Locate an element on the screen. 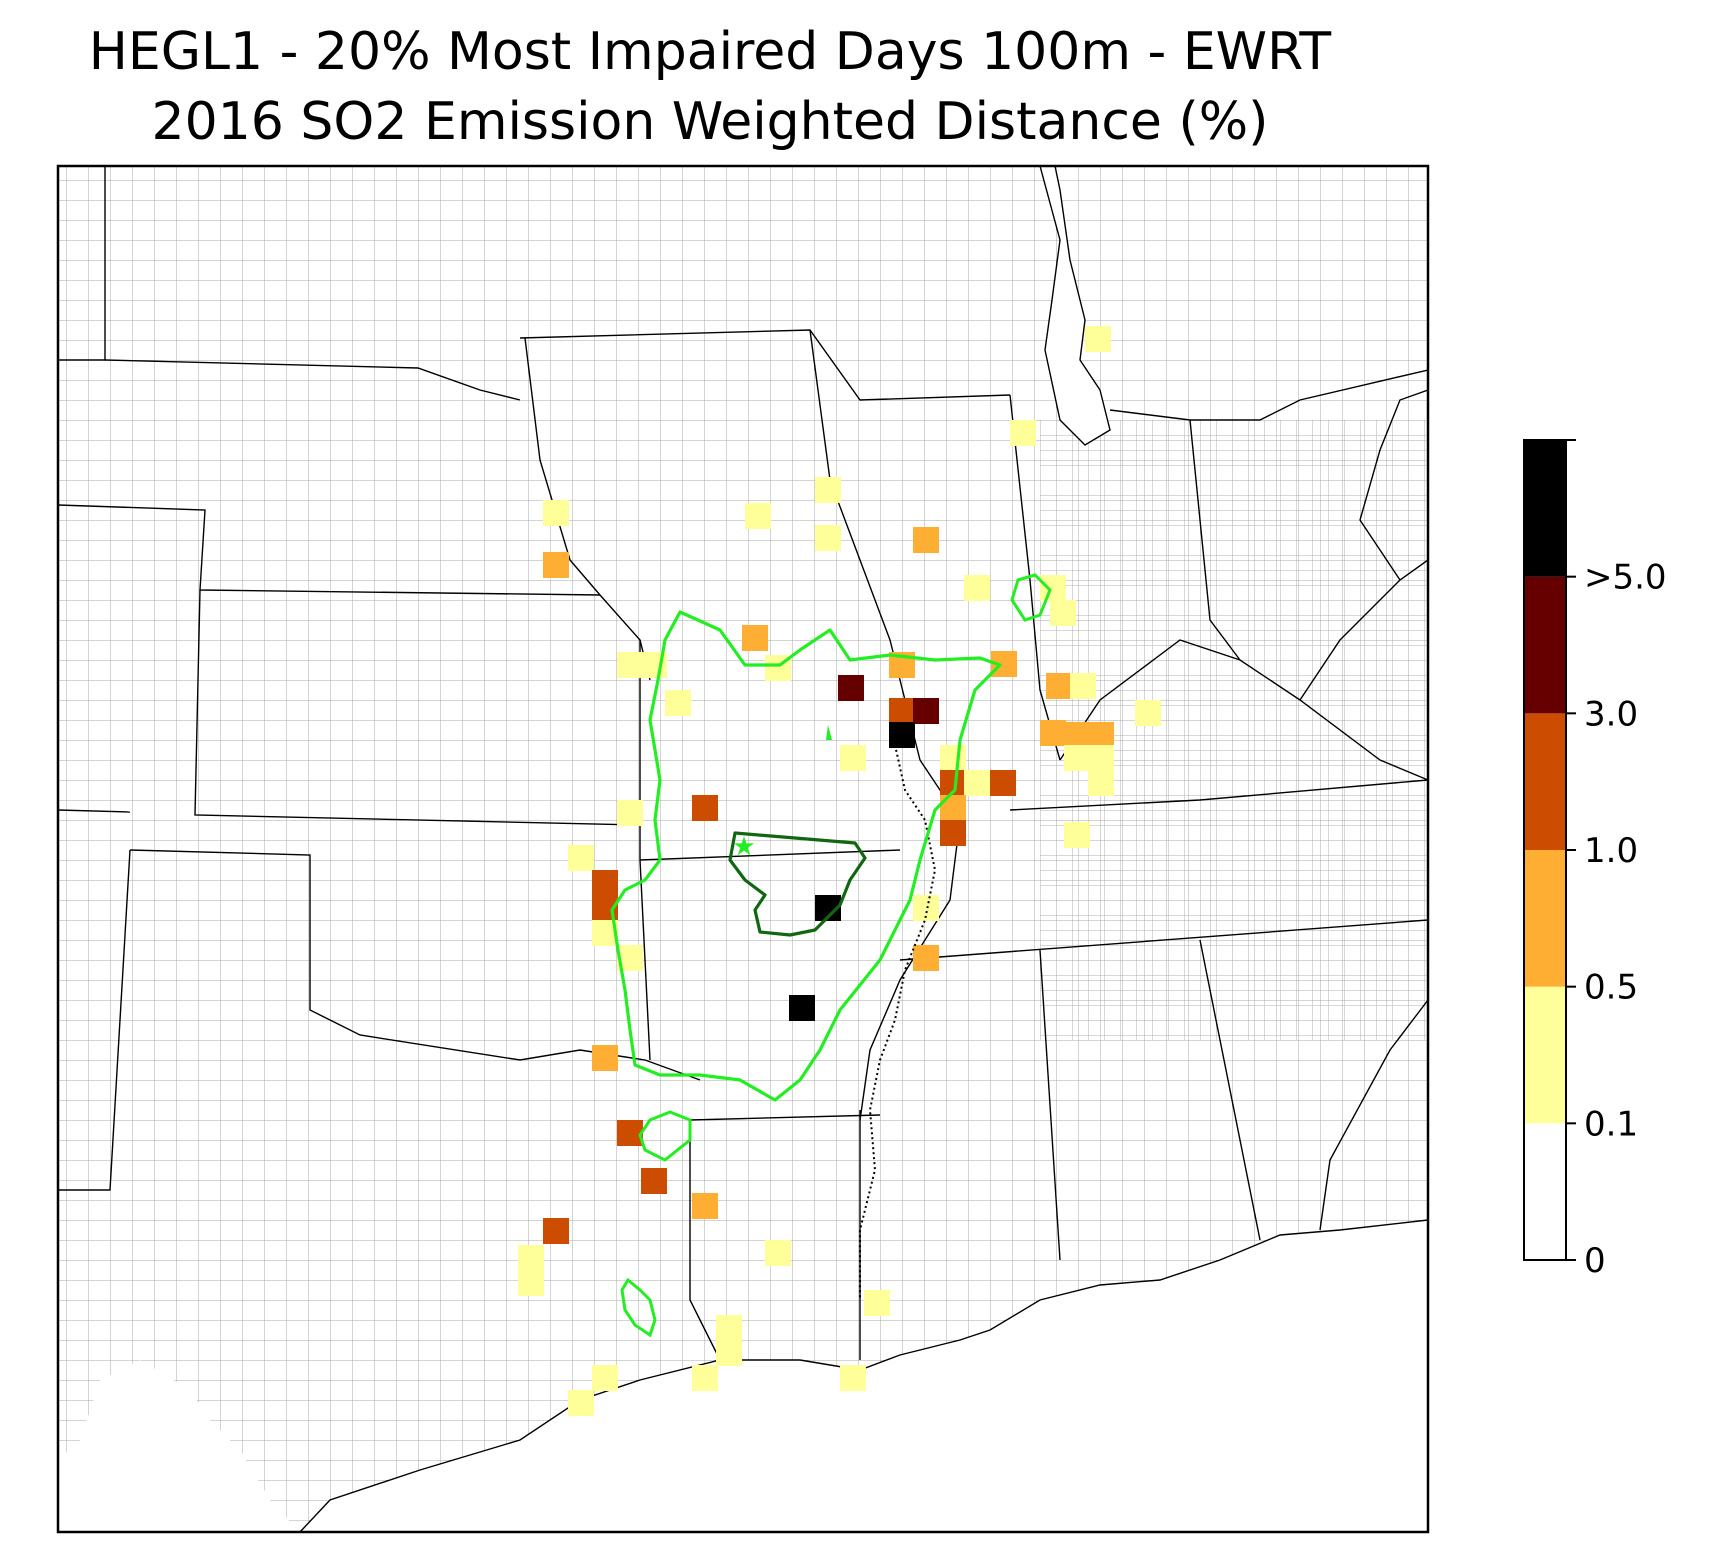 The height and width of the screenshot is (1558, 1712). gulf-coastline is located at coordinates (863, 1375).